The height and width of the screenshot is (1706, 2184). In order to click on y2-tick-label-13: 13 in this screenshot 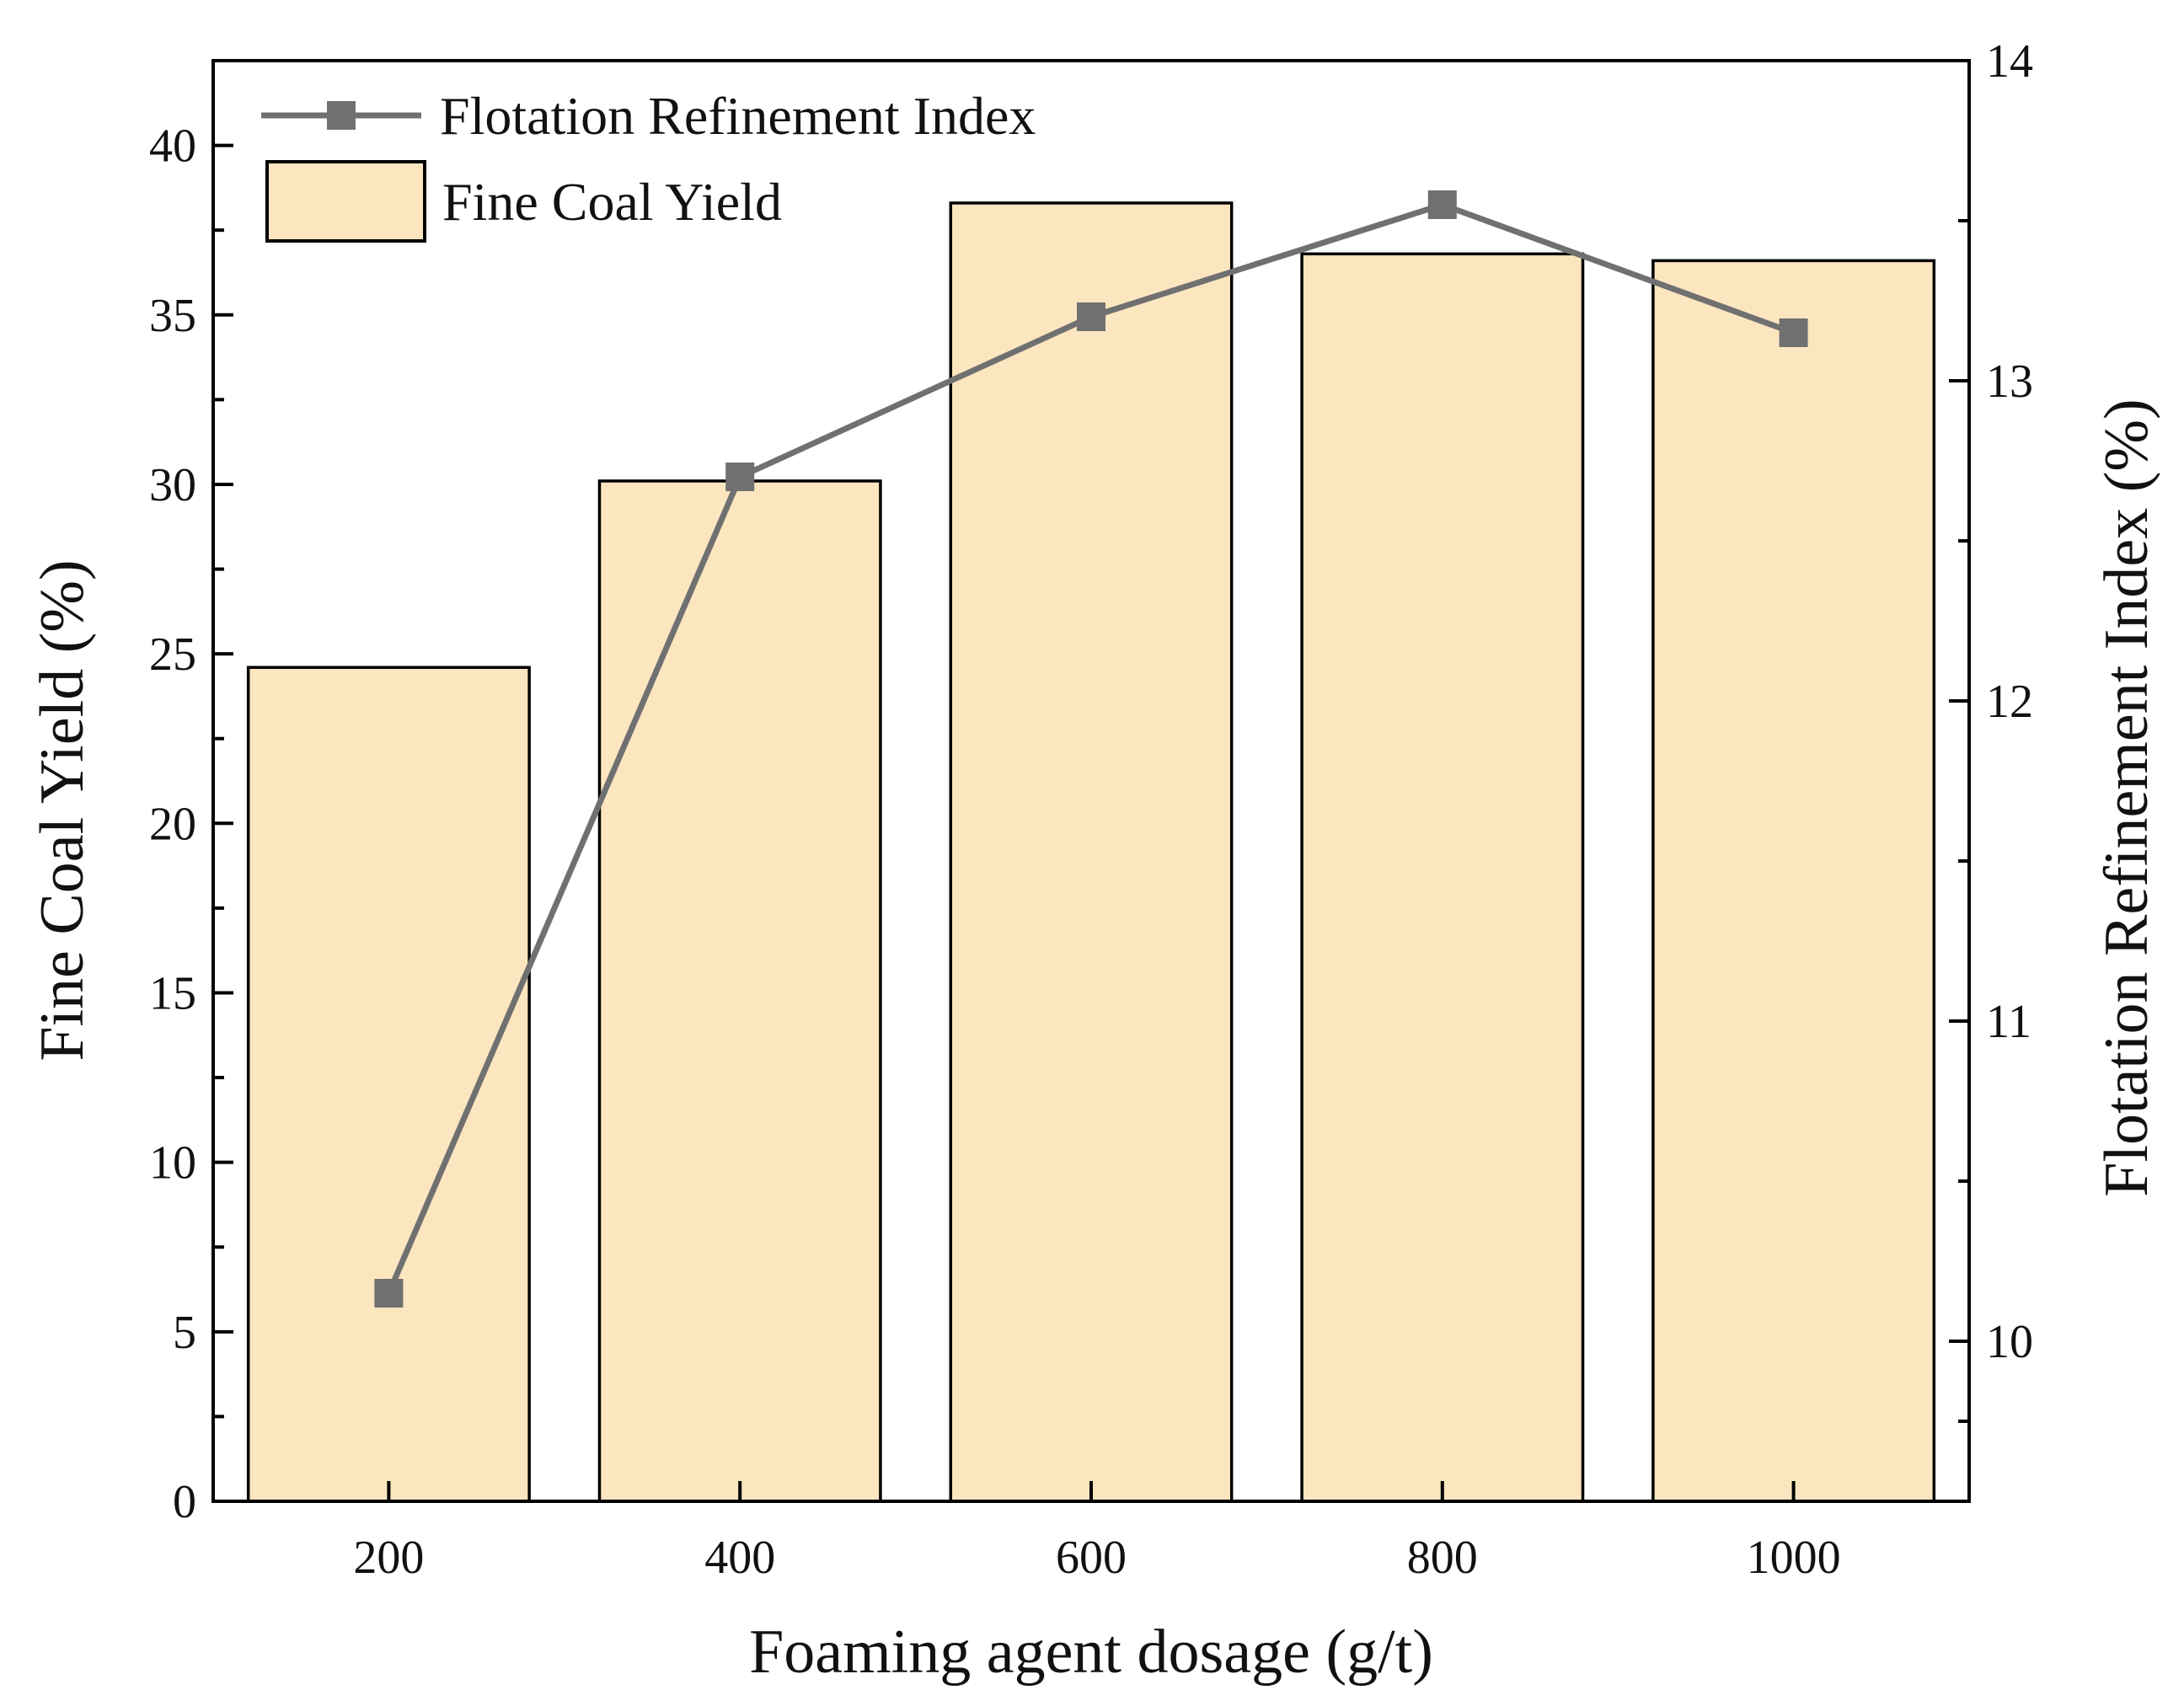, I will do `click(2009, 382)`.